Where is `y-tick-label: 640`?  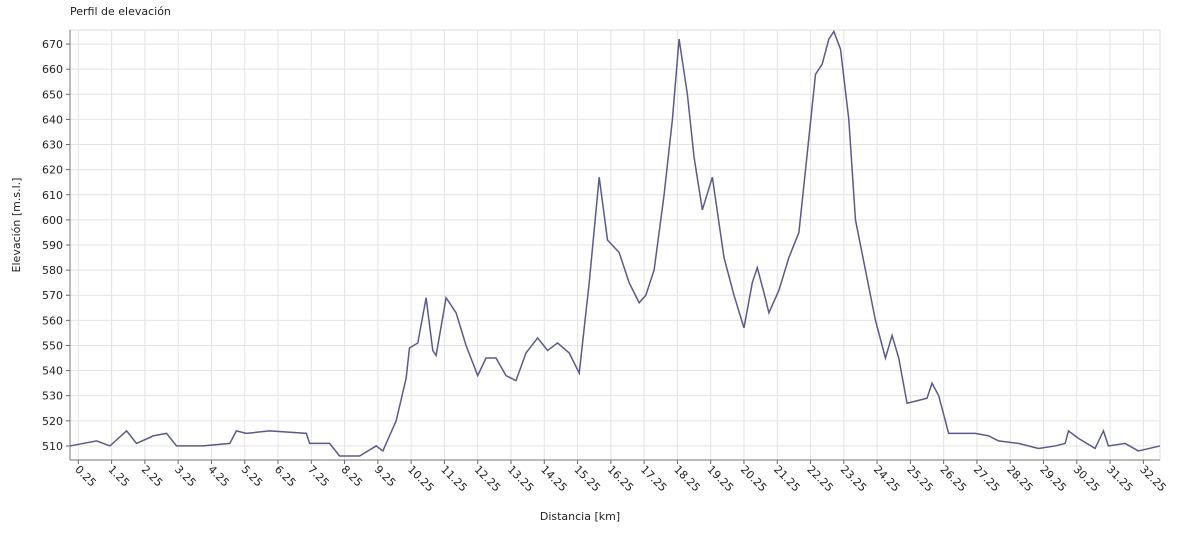 y-tick-label: 640 is located at coordinates (52, 119).